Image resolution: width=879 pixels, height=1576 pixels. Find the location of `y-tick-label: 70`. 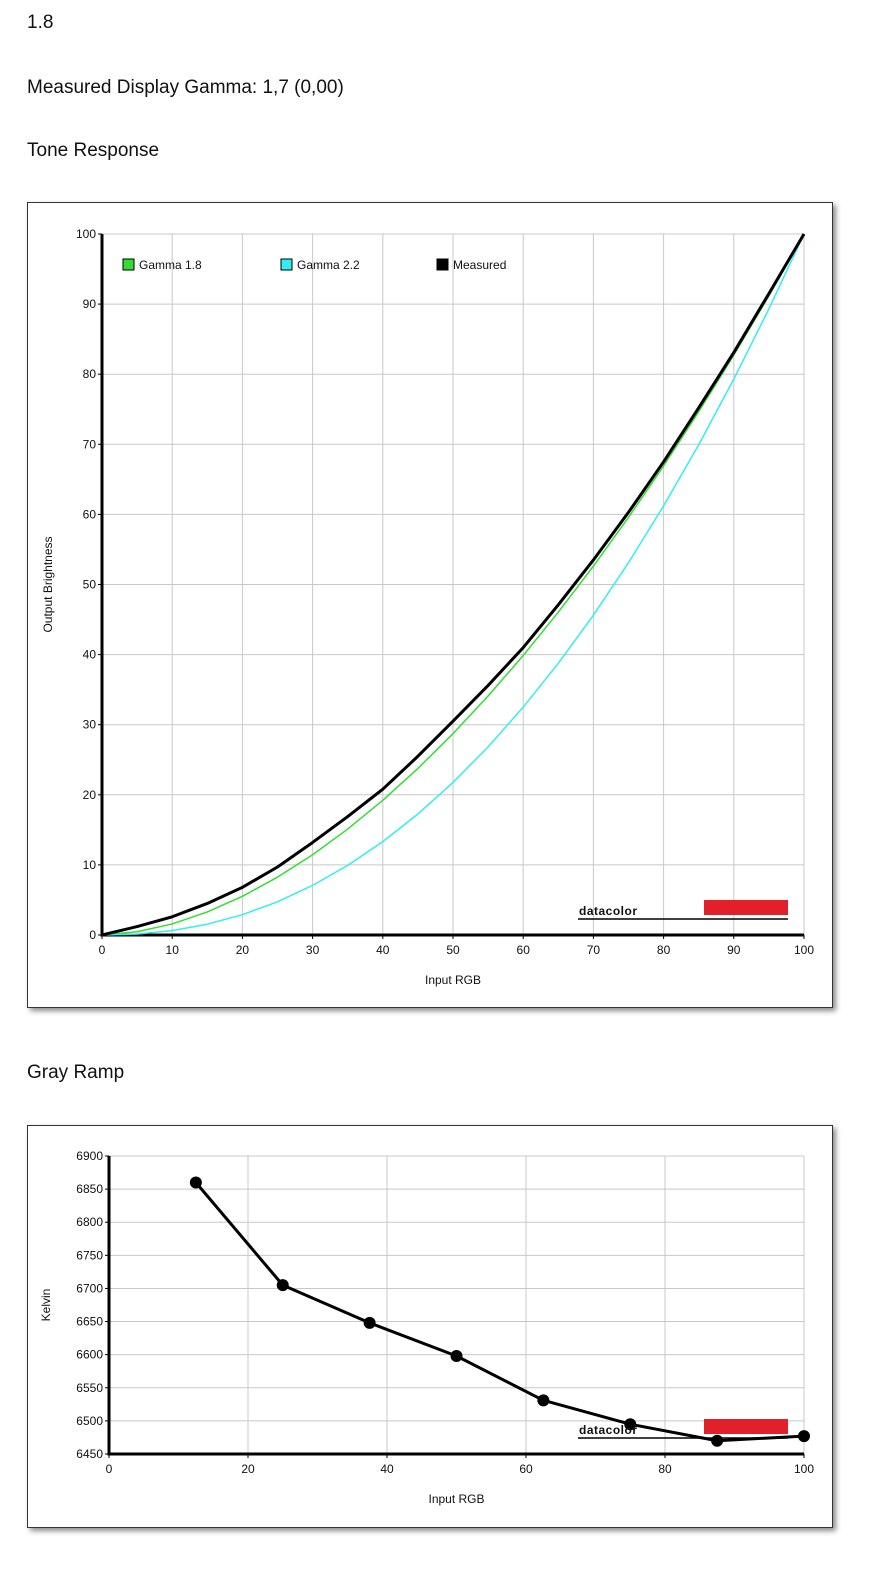

y-tick-label: 70 is located at coordinates (90, 444).